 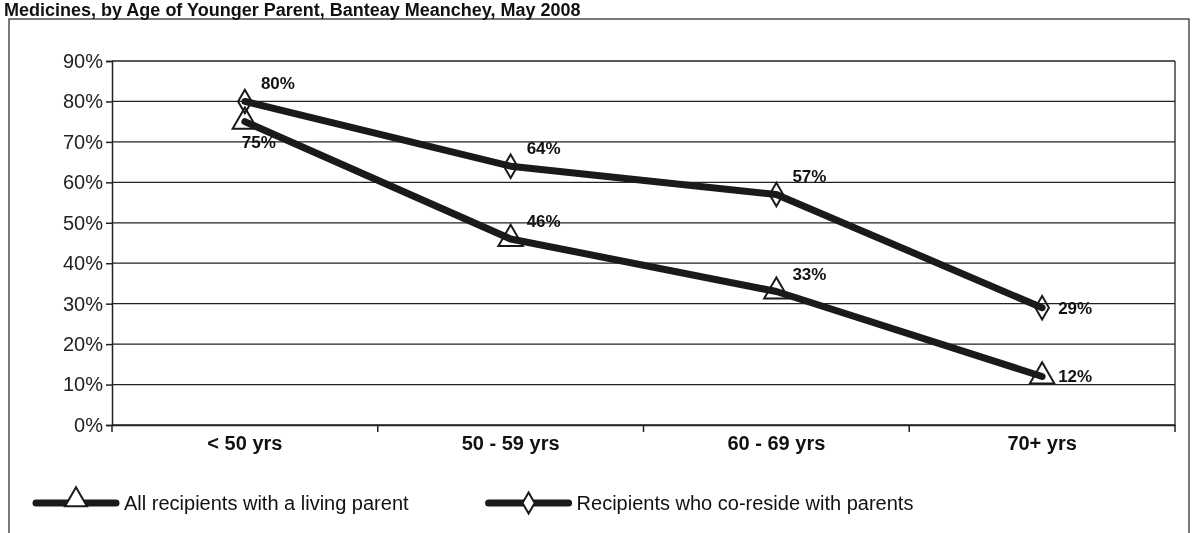 What do you see at coordinates (745, 503) in the screenshot?
I see `legend-label: Recipients who co-reside with parents` at bounding box center [745, 503].